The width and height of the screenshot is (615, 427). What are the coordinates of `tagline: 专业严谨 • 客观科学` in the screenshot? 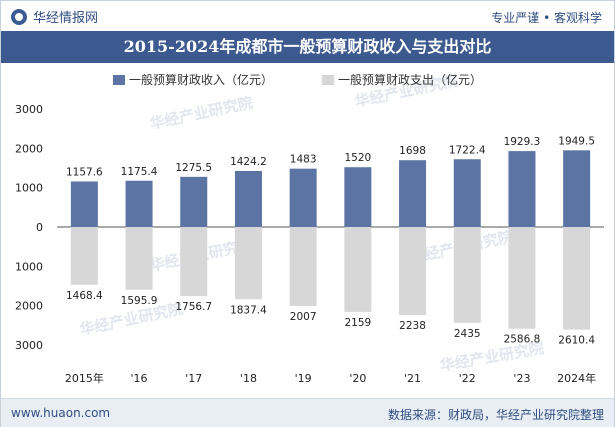 It's located at (546, 18).